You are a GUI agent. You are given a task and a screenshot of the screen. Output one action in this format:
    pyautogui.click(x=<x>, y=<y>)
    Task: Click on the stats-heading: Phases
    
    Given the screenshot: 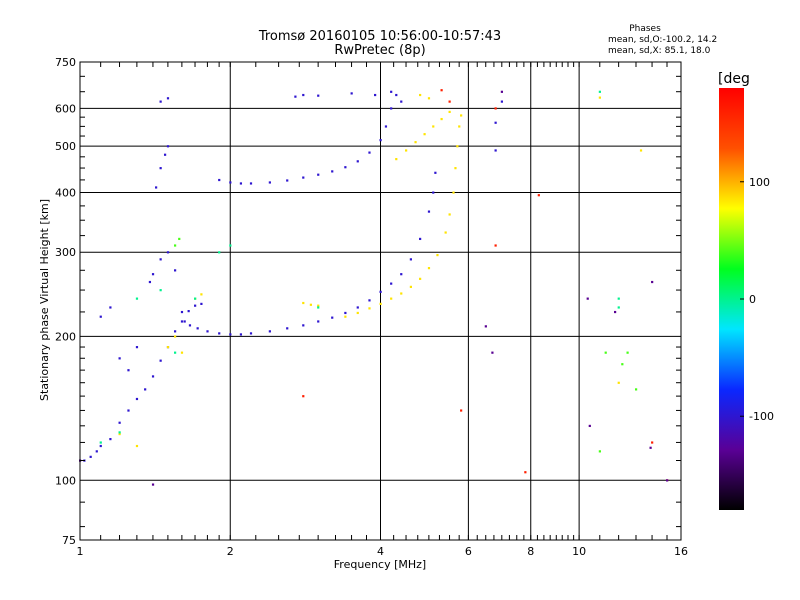 What is the action you would take?
    pyautogui.click(x=645, y=29)
    